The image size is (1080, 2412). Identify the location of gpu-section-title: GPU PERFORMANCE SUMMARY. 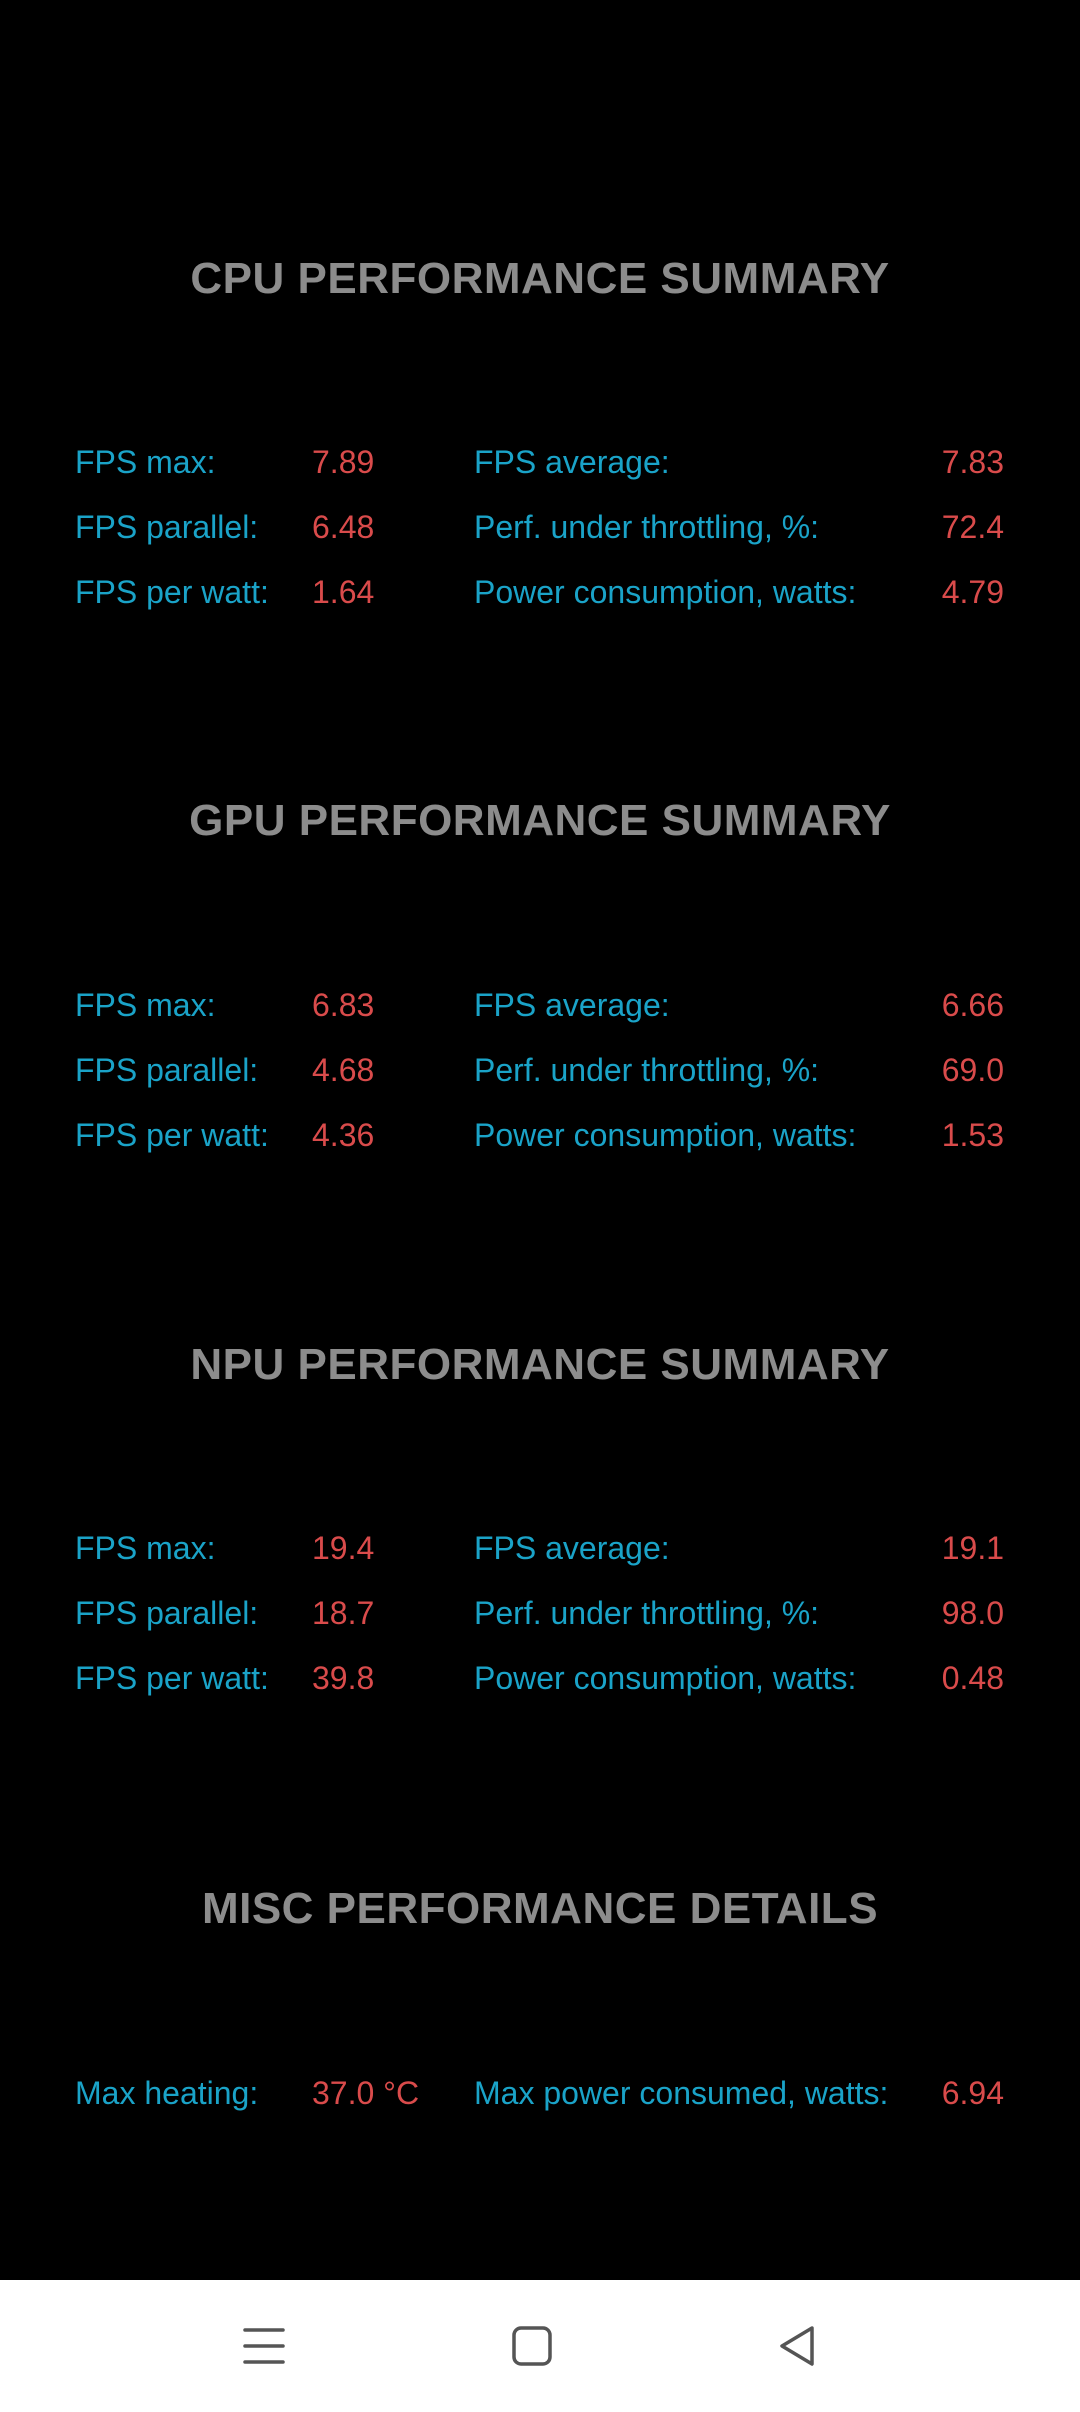
(540, 820).